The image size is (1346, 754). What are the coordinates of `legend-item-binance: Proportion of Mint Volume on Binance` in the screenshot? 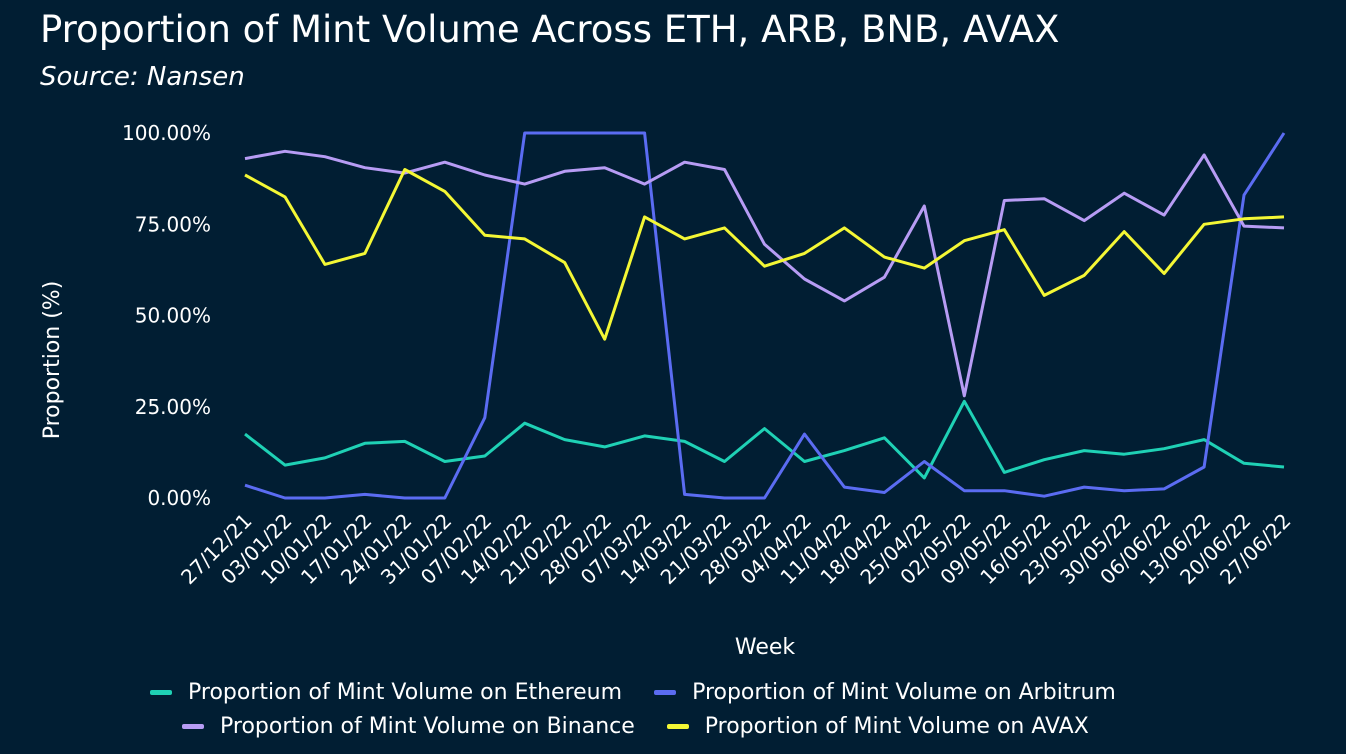 It's located at (408, 726).